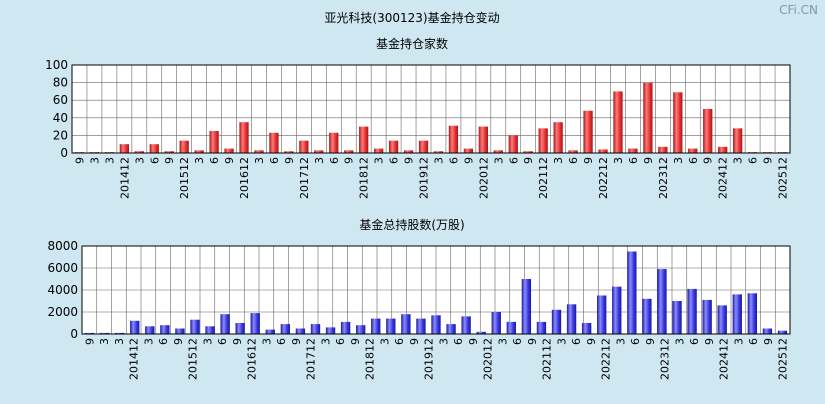 This screenshot has height=404, width=825. Describe the element at coordinates (411, 224) in the screenshot. I see `chart2-title: 基金总持股数(万股)` at that location.